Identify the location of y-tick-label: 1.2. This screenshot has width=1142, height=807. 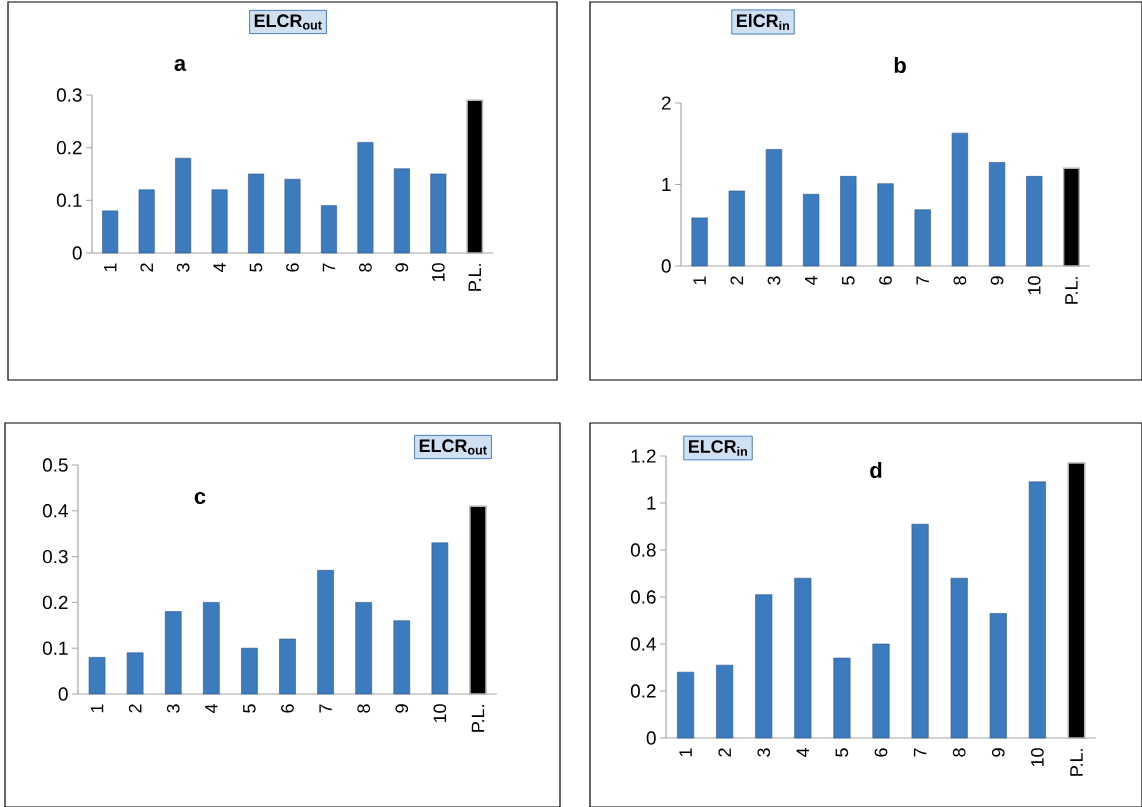
(643, 456).